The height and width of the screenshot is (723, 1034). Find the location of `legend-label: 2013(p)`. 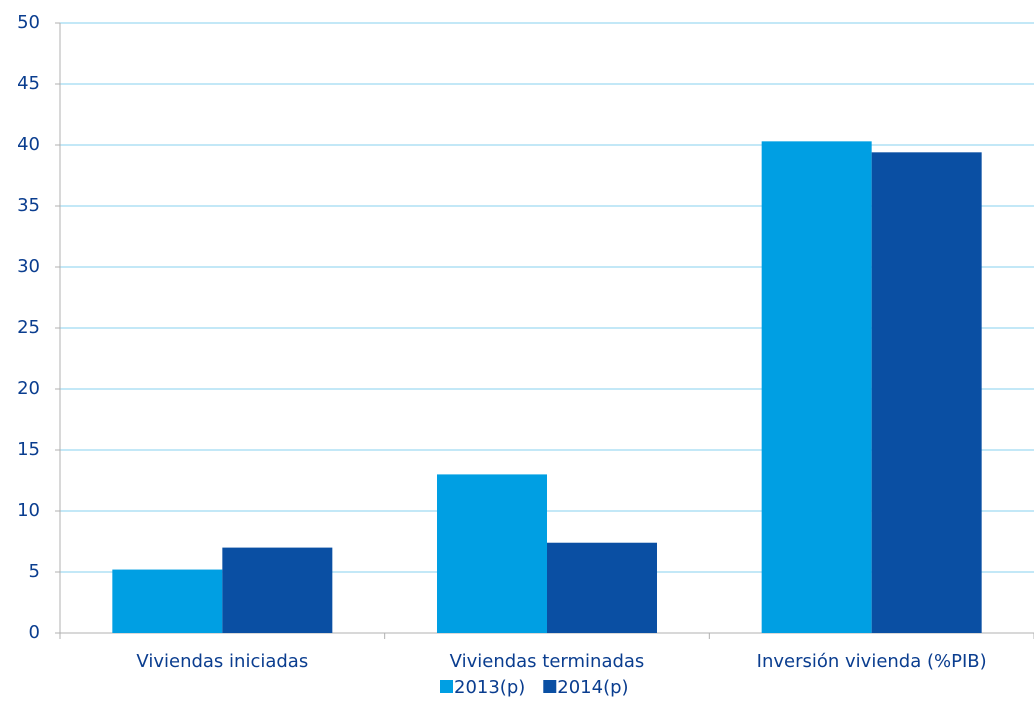

legend-label: 2013(p) is located at coordinates (489, 687).